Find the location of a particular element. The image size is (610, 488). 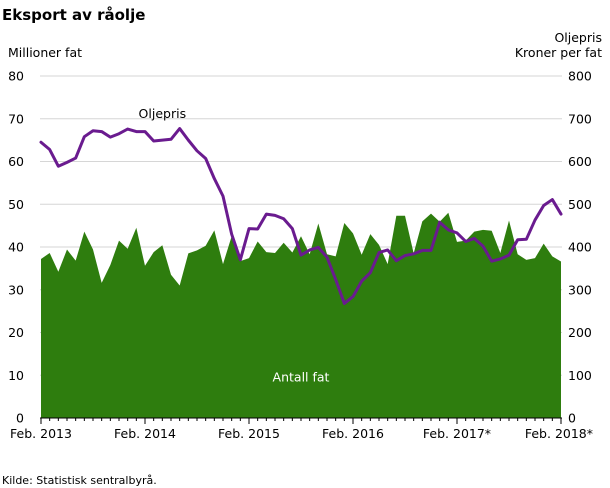

antall-fat-annotation: Antall fat is located at coordinates (301, 377).